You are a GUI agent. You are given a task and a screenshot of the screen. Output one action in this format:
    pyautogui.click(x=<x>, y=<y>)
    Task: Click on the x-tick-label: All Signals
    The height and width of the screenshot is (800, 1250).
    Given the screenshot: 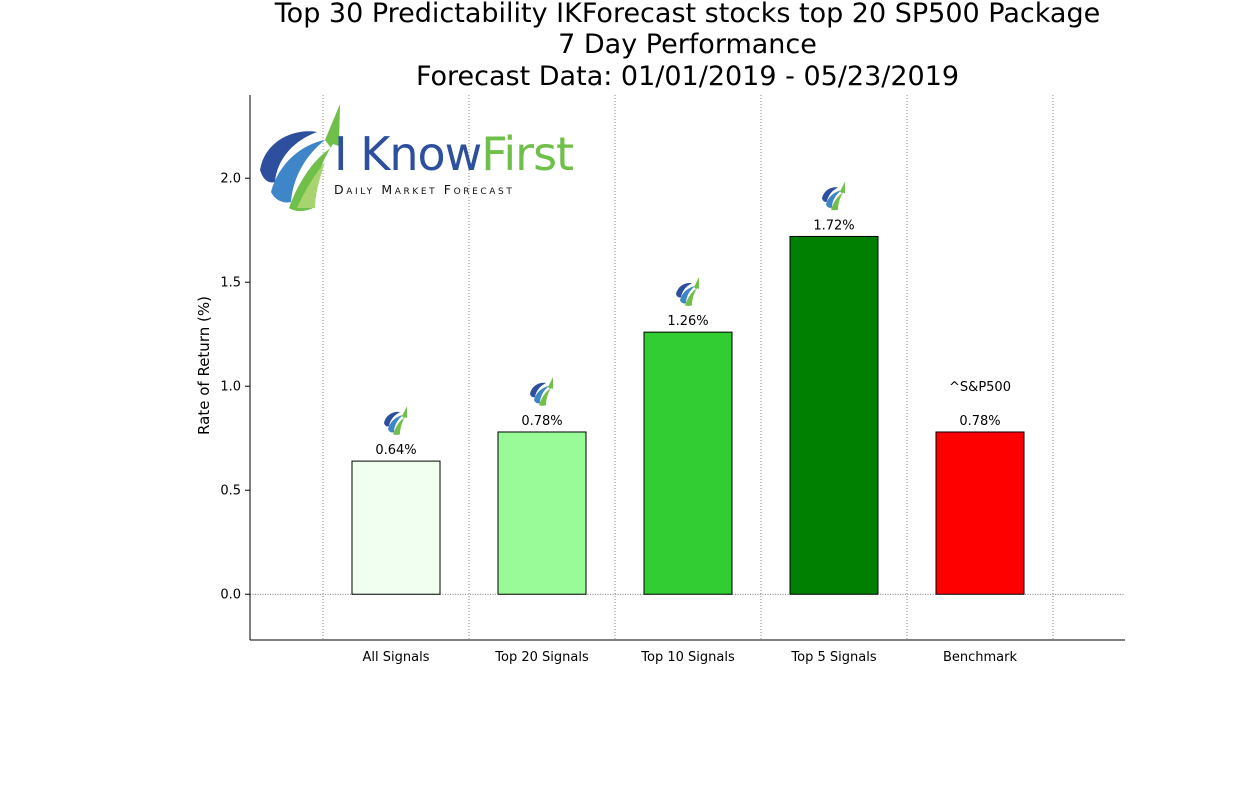 What is the action you would take?
    pyautogui.click(x=396, y=657)
    